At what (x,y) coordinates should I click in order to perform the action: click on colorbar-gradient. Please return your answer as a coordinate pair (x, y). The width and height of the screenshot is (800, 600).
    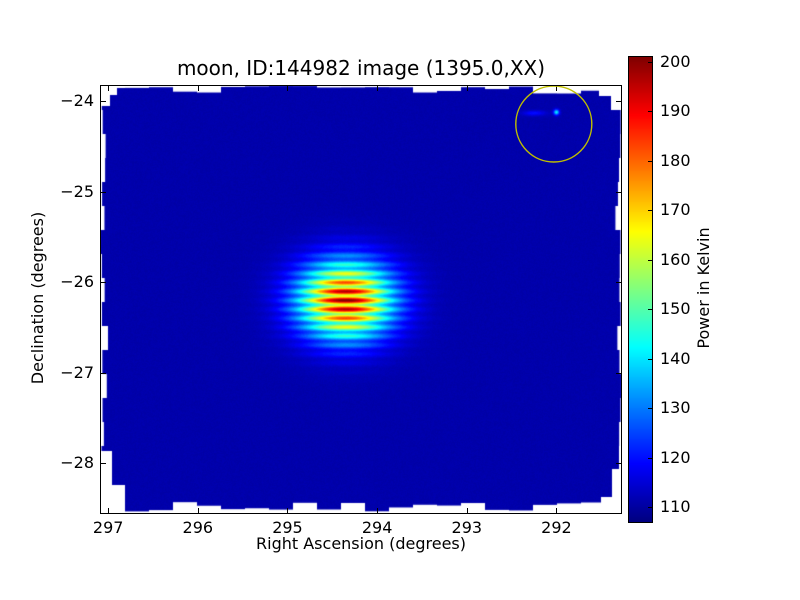
    Looking at the image, I should click on (640, 289).